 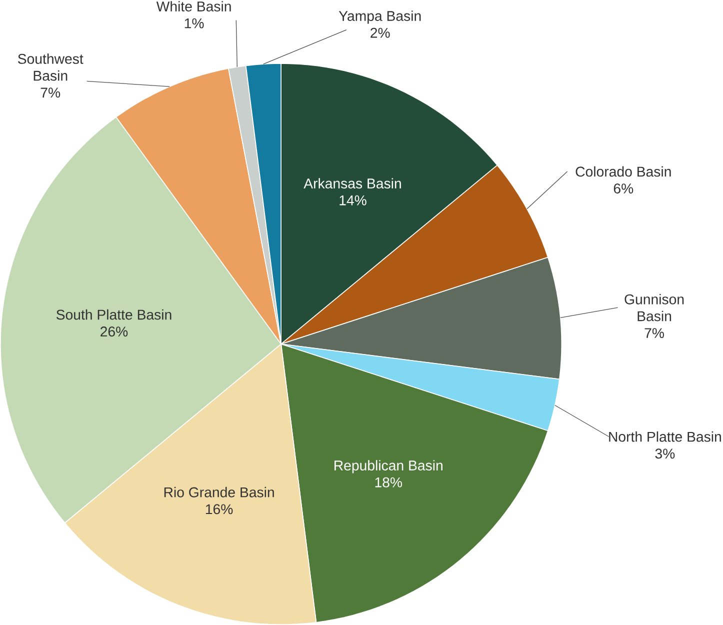 What do you see at coordinates (114, 314) in the screenshot?
I see `slice-label: South Platte Basin` at bounding box center [114, 314].